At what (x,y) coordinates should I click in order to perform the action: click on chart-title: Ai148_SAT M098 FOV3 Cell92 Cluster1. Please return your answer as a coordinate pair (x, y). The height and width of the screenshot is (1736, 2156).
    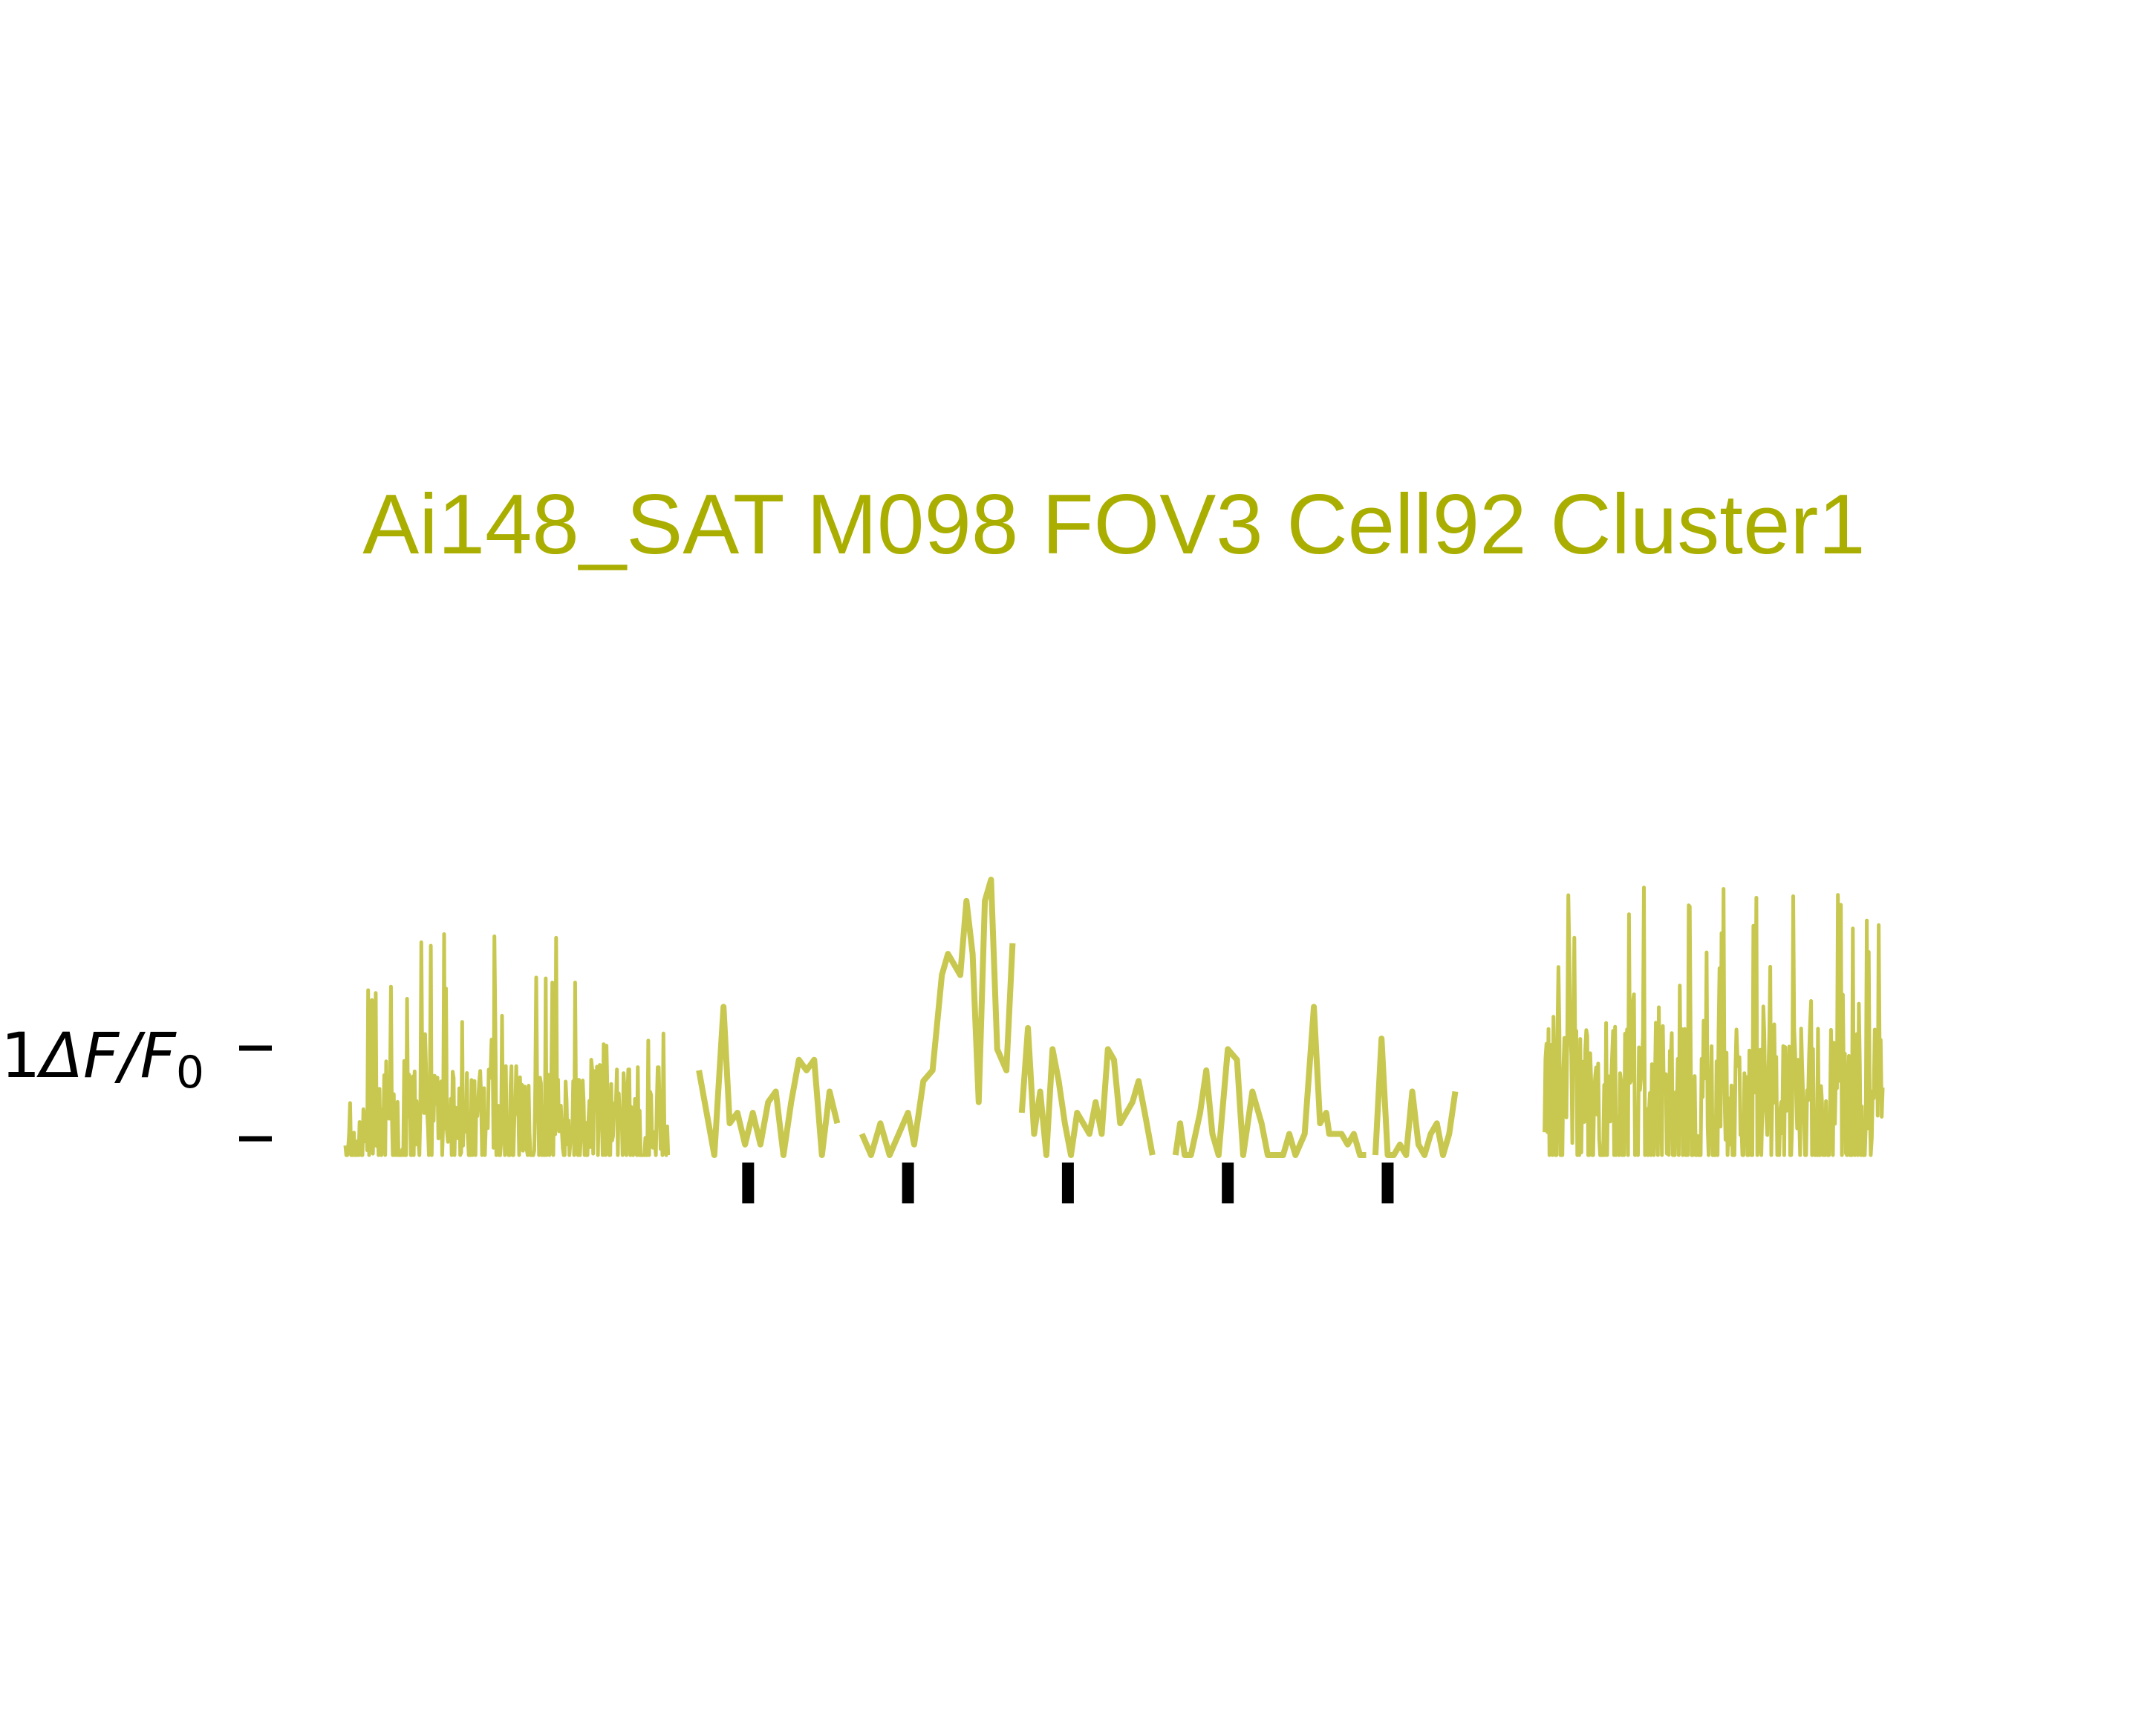
    Looking at the image, I should click on (1113, 525).